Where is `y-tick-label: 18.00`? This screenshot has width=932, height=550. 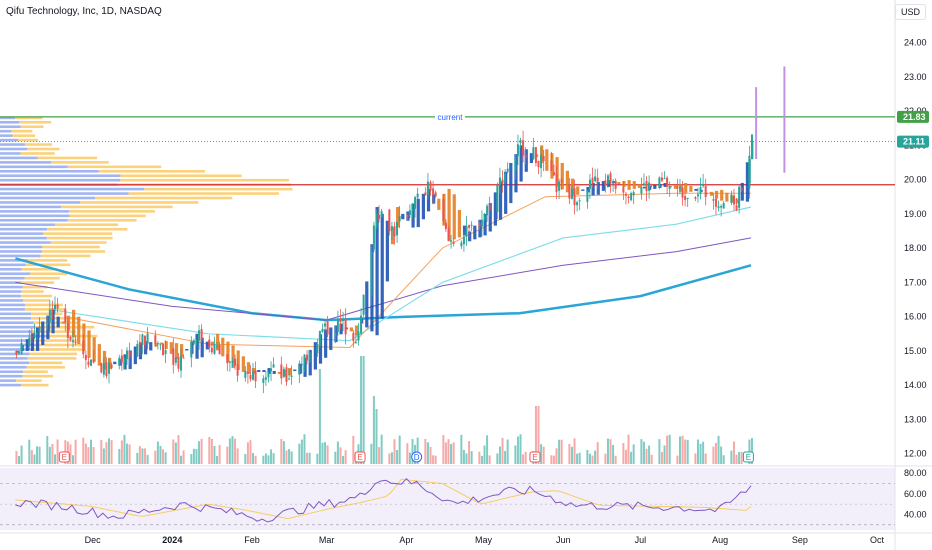
y-tick-label: 18.00 is located at coordinates (915, 248).